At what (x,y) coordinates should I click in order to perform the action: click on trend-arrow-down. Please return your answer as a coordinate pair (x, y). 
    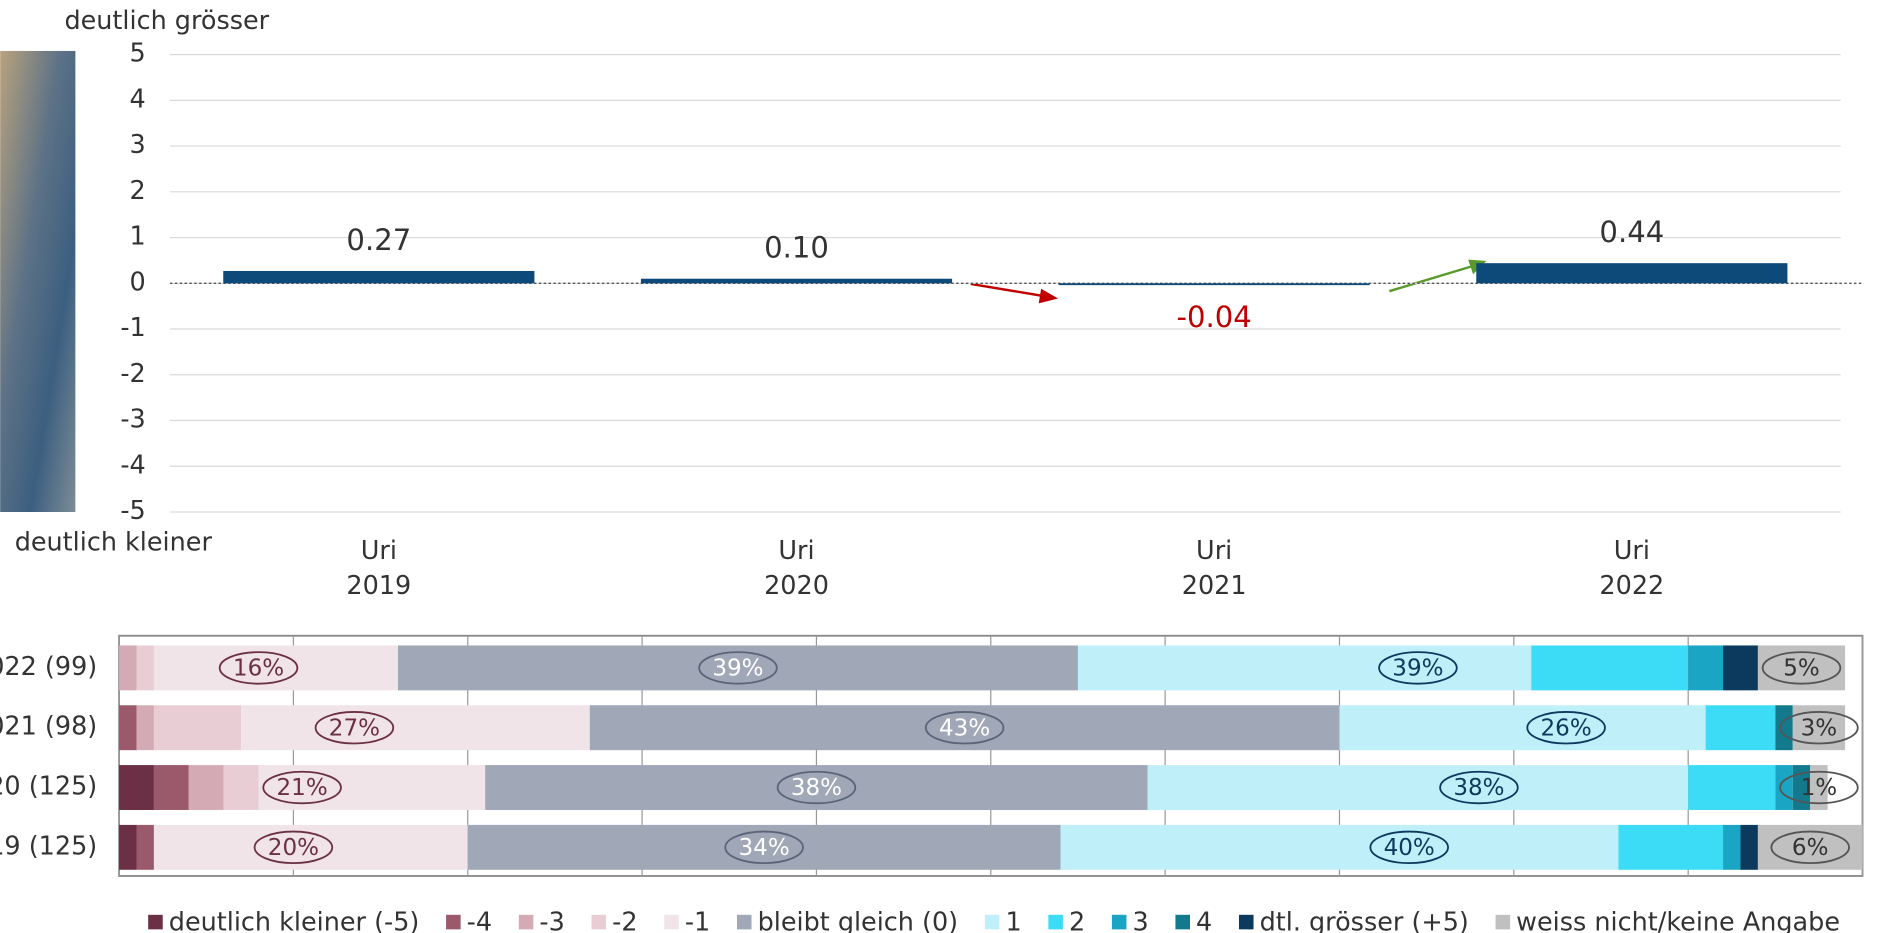
    Looking at the image, I should click on (1011, 290).